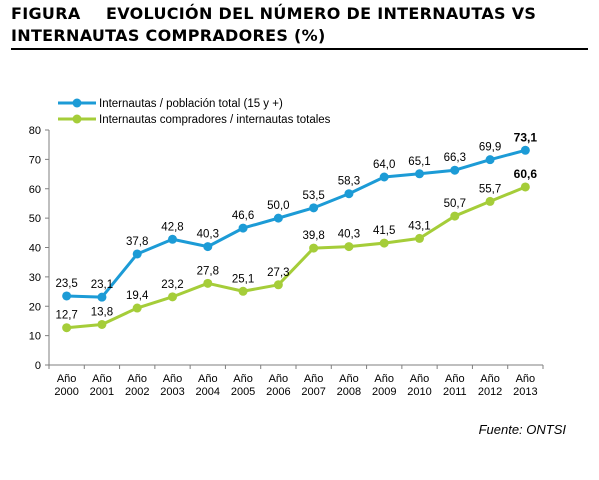 This screenshot has width=599, height=480. Describe the element at coordinates (525, 392) in the screenshot. I see `x-tick-label: 2013` at that location.